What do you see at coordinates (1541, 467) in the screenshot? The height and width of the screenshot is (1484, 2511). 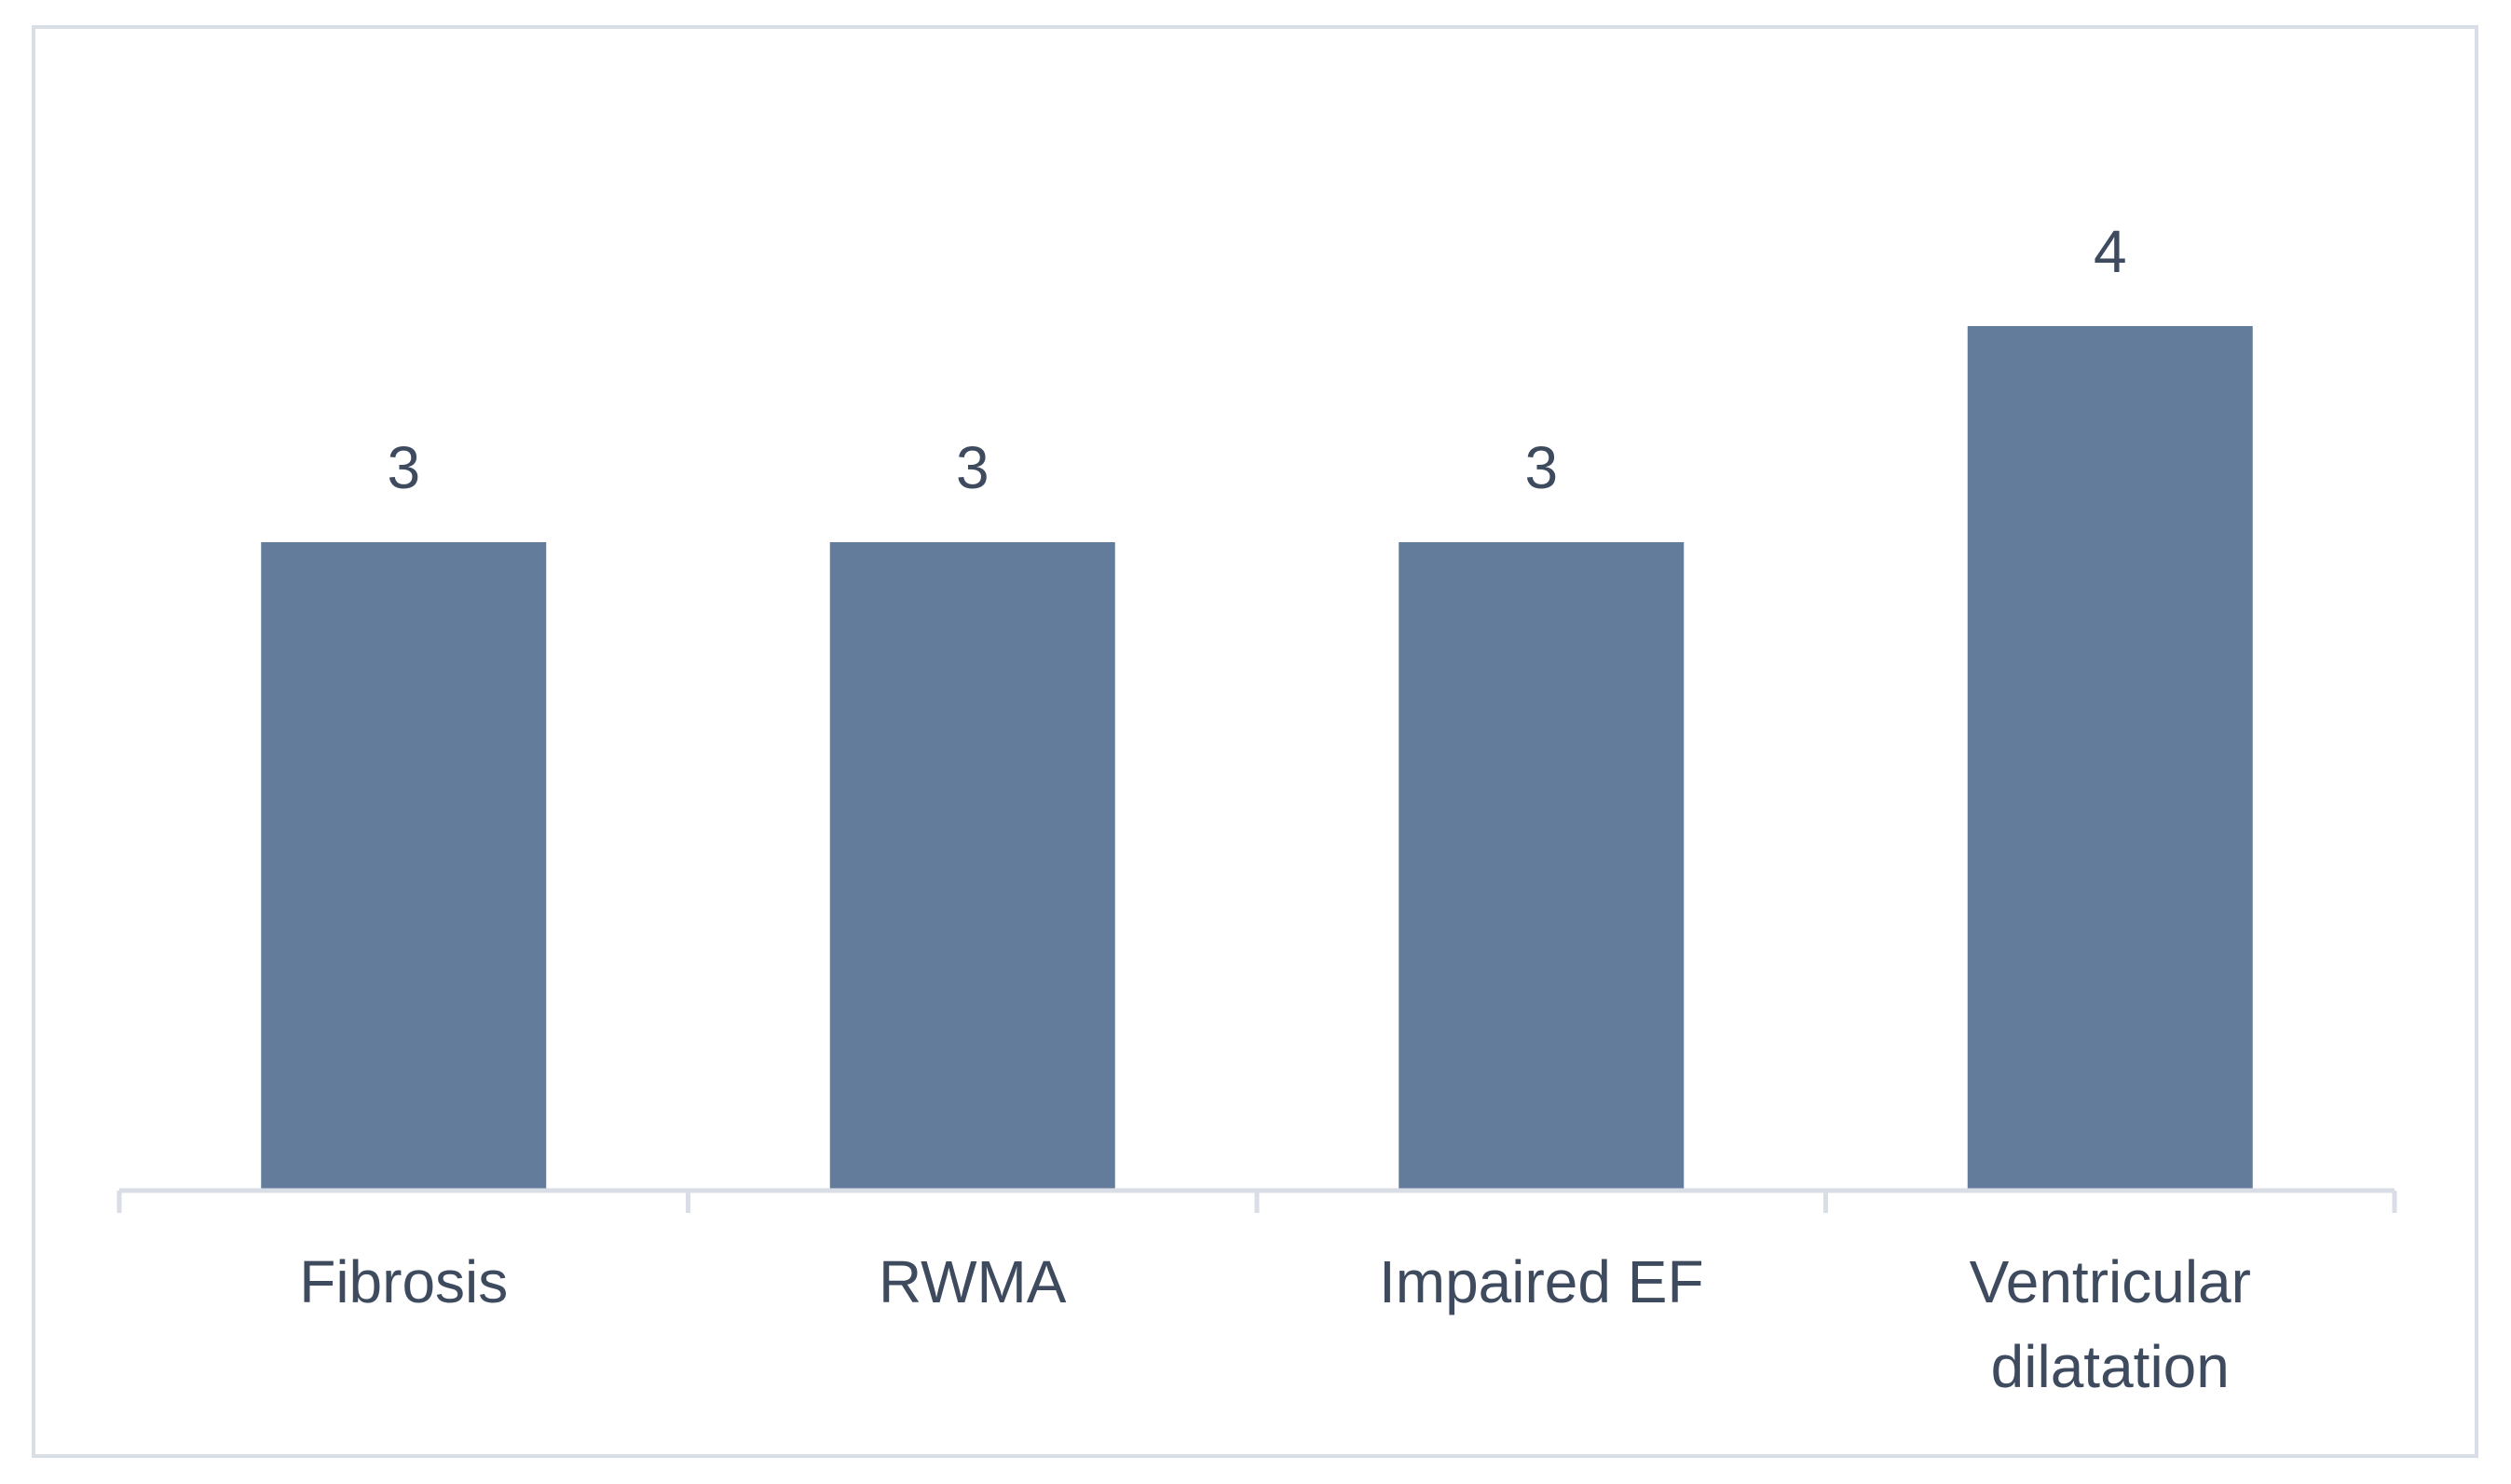 I see `data-label-impaired-ef: 3` at bounding box center [1541, 467].